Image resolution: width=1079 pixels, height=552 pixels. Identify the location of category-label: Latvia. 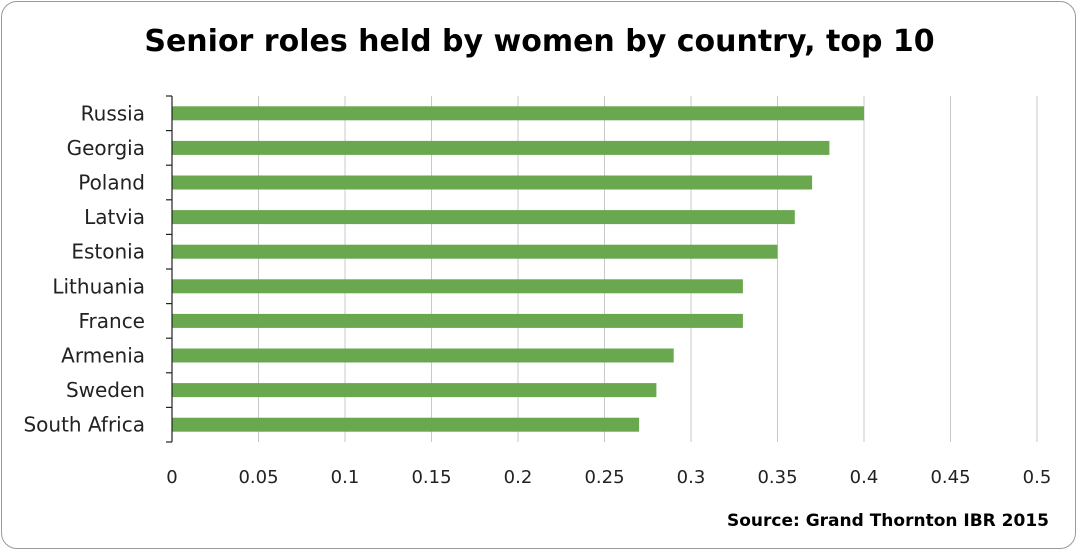
(114, 217).